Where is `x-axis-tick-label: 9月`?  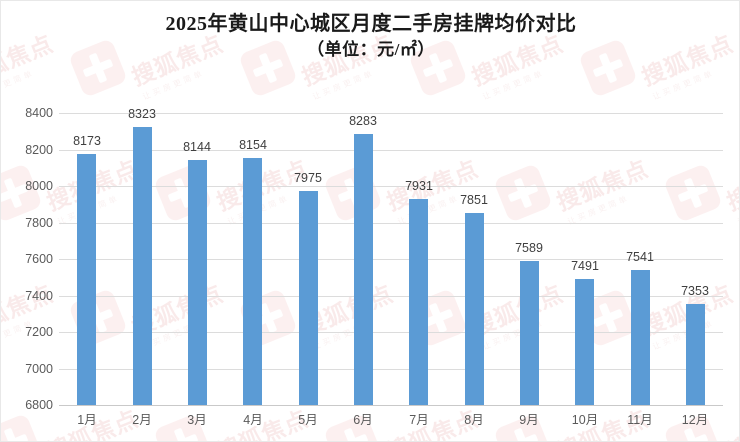
x-axis-tick-label: 9月 is located at coordinates (529, 420).